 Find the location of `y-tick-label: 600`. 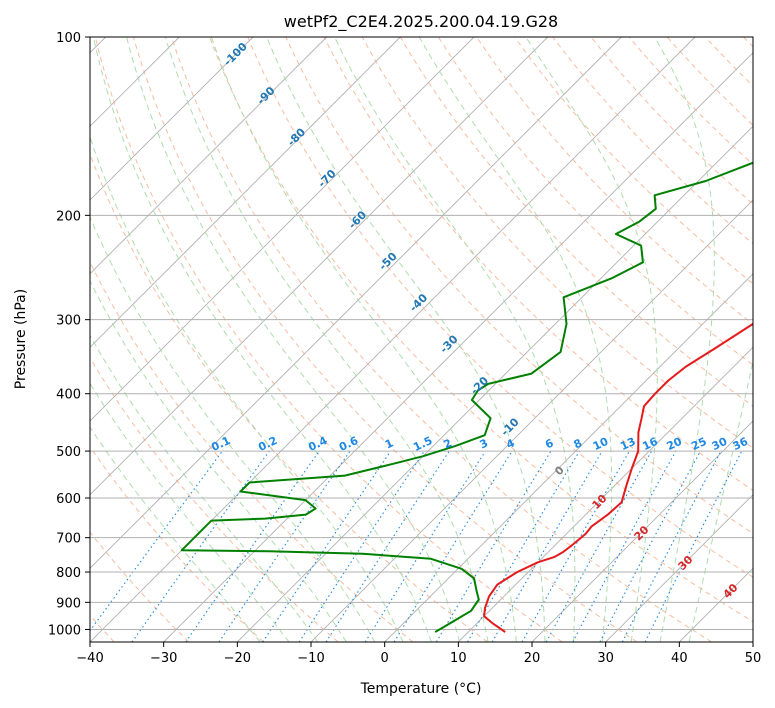

y-tick-label: 600 is located at coordinates (68, 499).